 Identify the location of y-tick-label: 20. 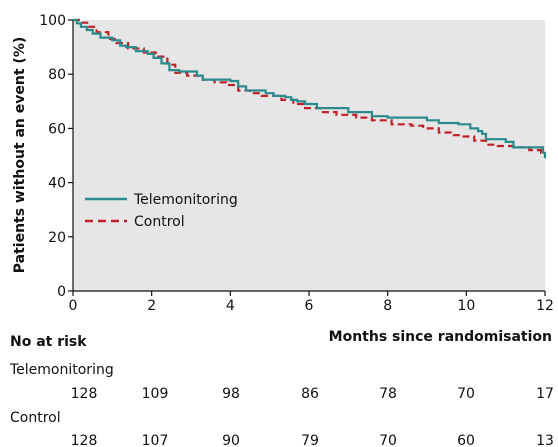
(57, 238).